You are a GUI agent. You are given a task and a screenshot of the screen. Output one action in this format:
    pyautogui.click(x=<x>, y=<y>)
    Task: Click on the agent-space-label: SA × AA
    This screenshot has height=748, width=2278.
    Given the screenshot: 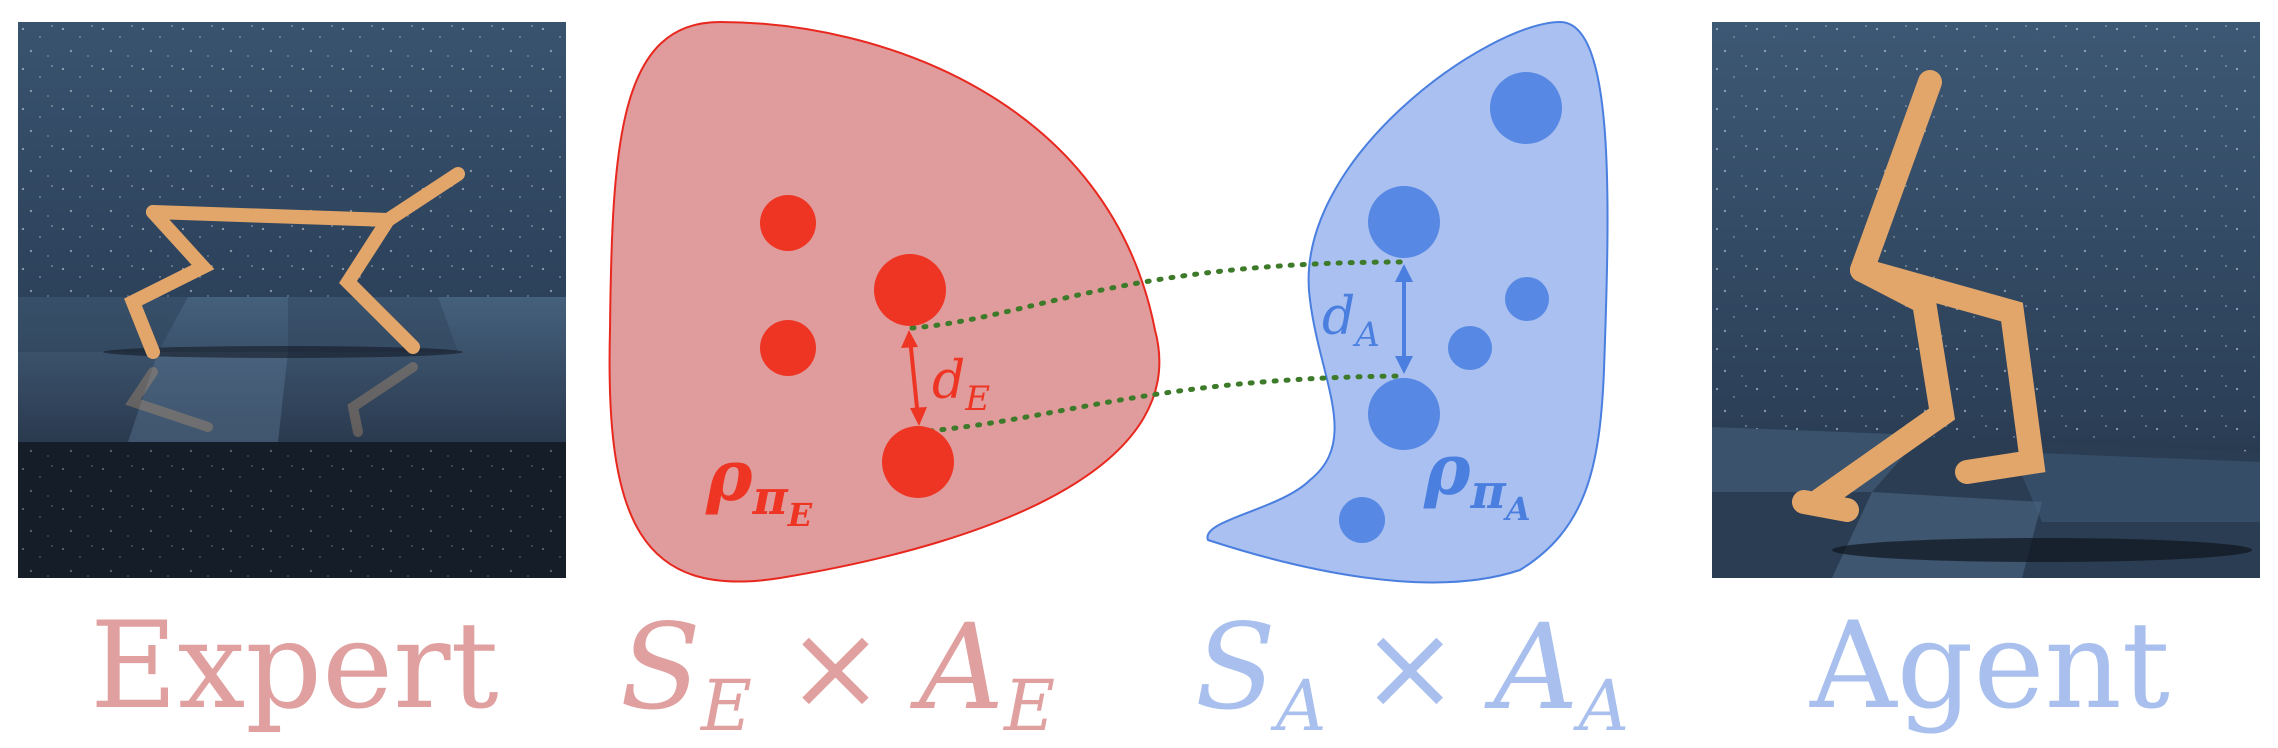 What is the action you would take?
    pyautogui.click(x=1412, y=672)
    